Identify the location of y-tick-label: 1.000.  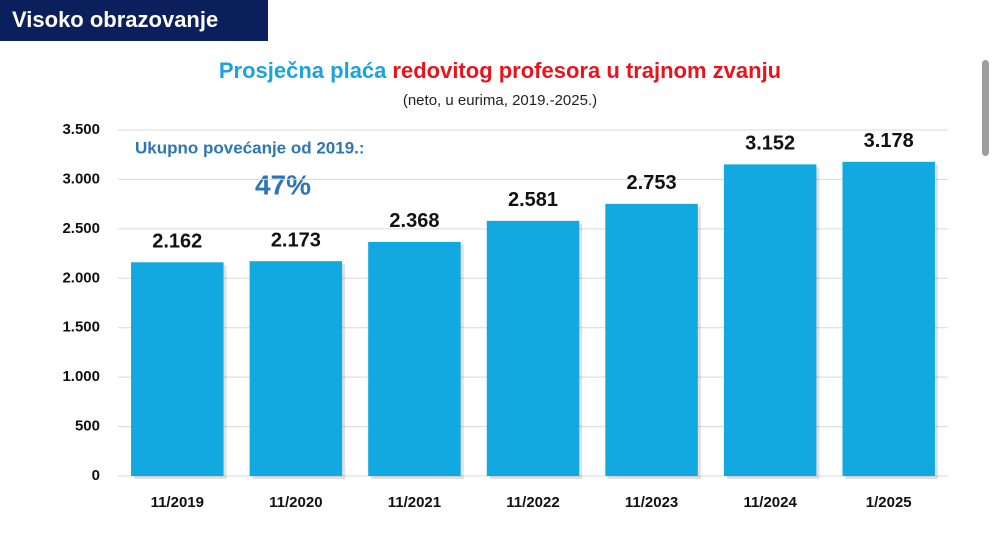
(81, 376).